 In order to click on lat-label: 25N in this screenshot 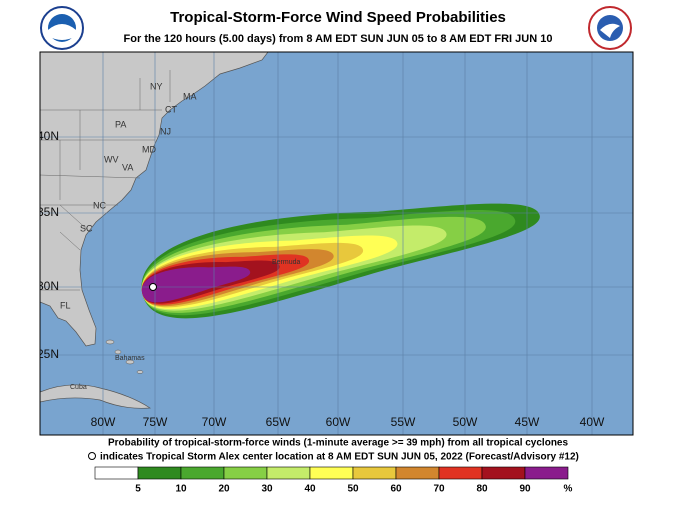, I will do `click(48, 354)`.